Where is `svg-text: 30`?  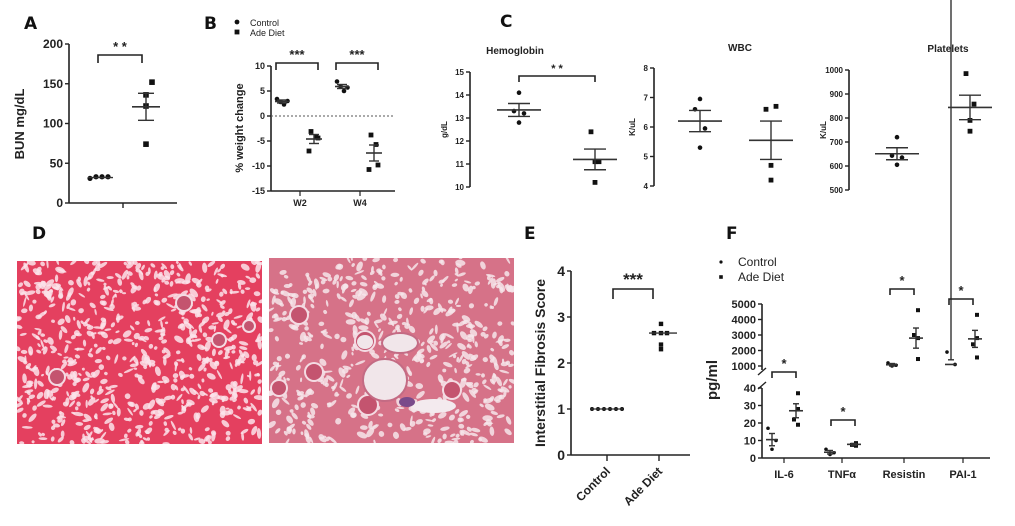
svg-text: 30 is located at coordinates (750, 407).